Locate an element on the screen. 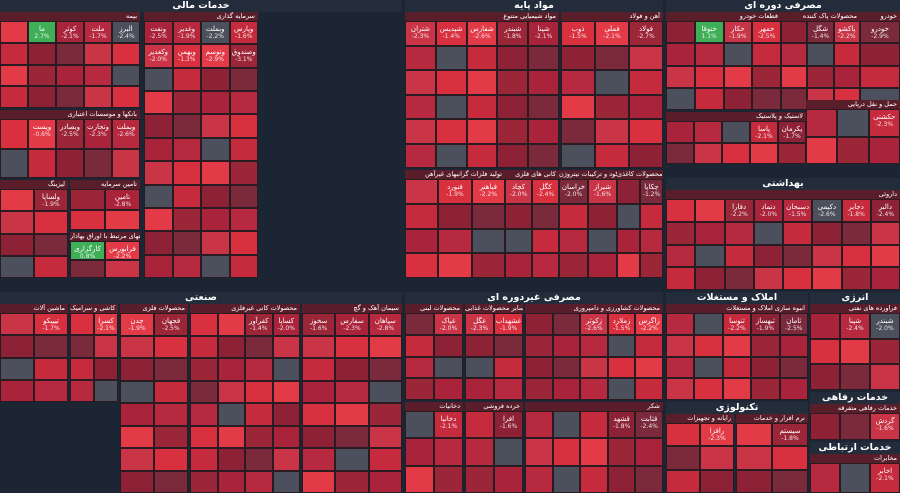 The image size is (900, 493). stock-tile: ثنوسا -2.2% is located at coordinates (737, 324).